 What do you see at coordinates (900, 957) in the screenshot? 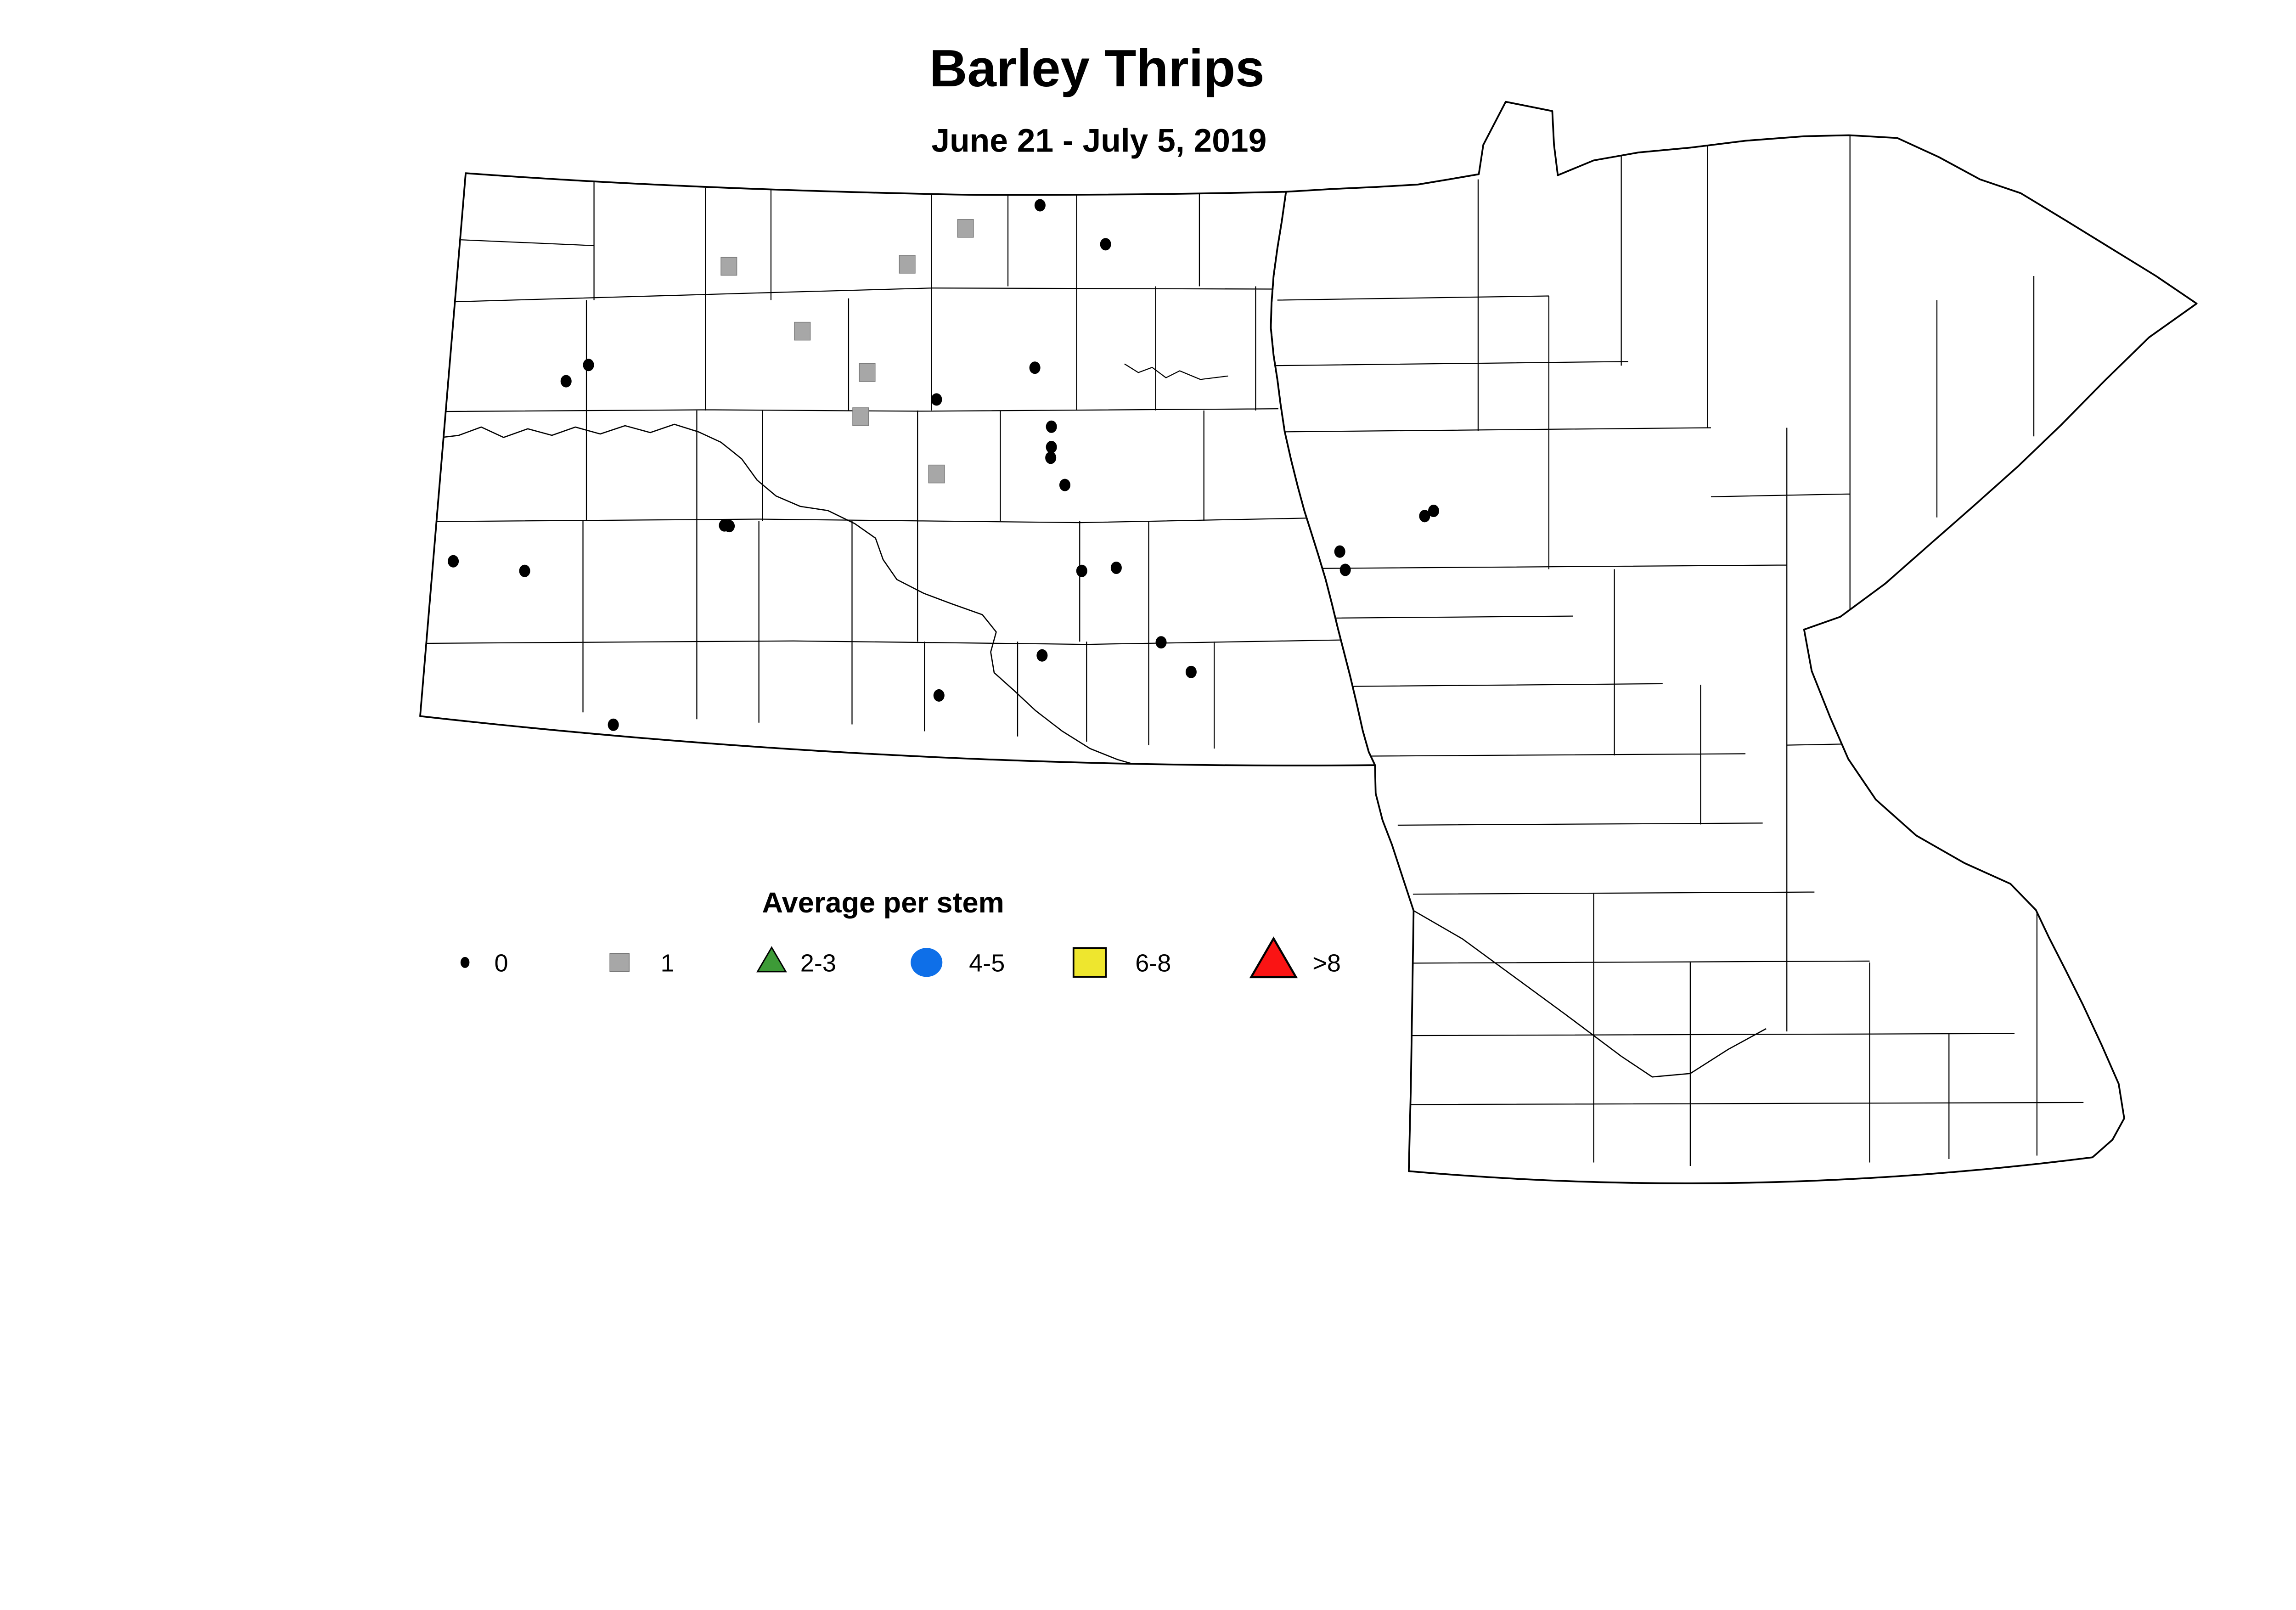
I see `legend-items: 0 1 2-3 4-5 6-8 >8` at bounding box center [900, 957].